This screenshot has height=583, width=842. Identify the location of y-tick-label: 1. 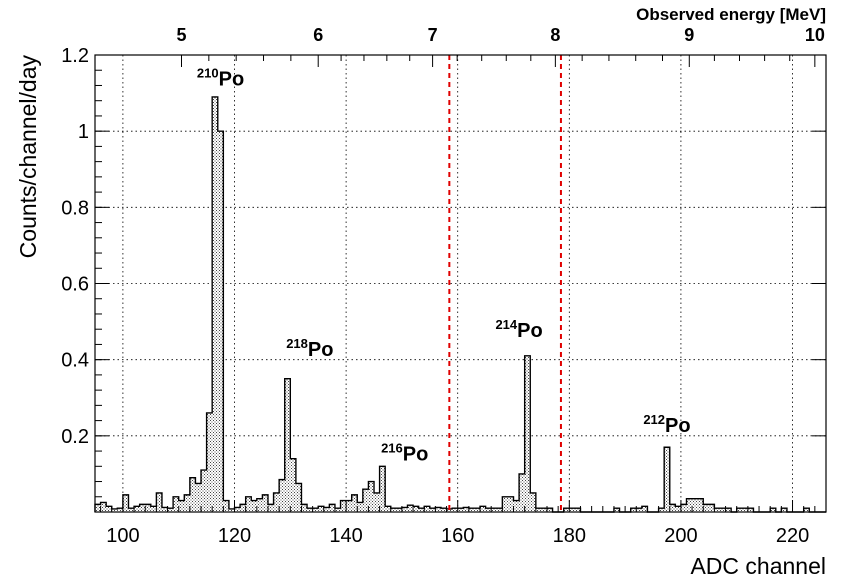
(83, 132).